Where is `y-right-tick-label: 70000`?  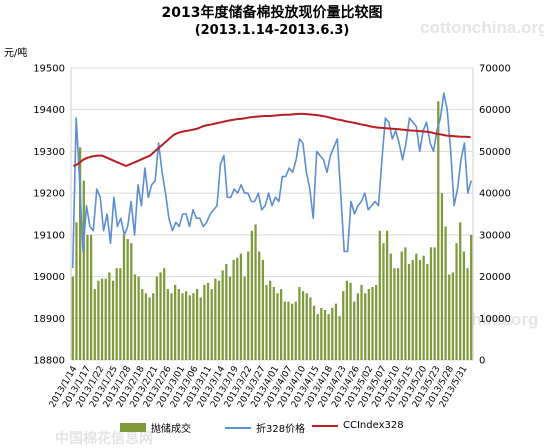
y-right-tick-label: 70000 is located at coordinates (495, 69).